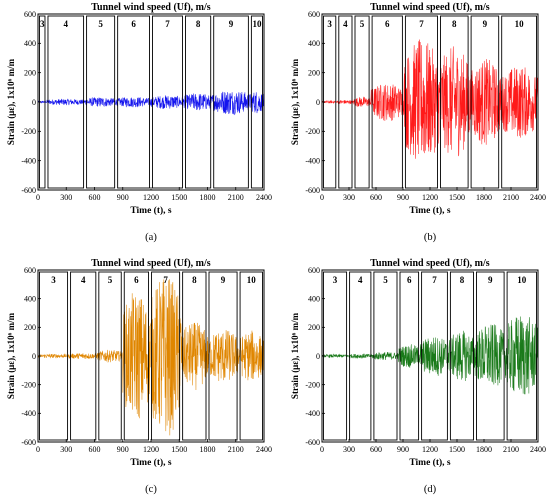  What do you see at coordinates (385, 280) in the screenshot?
I see `stage-label-5: 5` at bounding box center [385, 280].